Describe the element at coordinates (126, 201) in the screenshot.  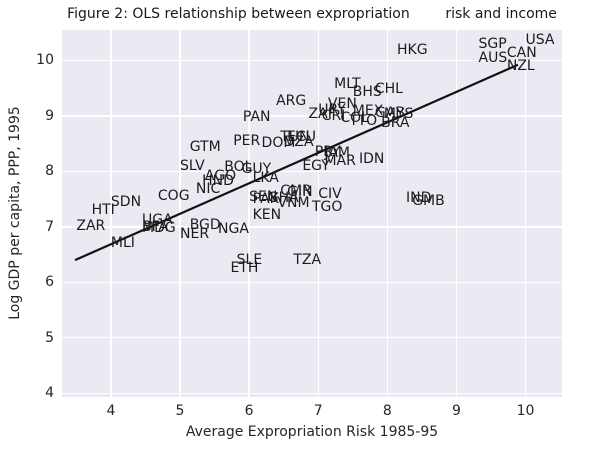
I see `country-label-SDN: SDN` at that location.